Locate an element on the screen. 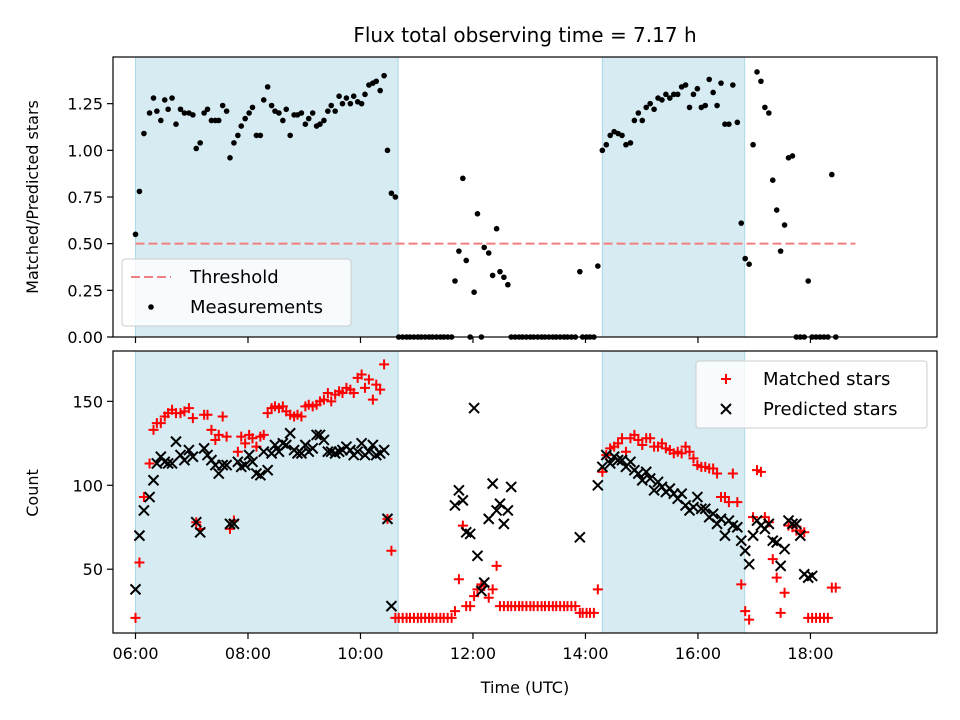 This screenshot has height=720, width=960. top-y-tick-label: 1.25 is located at coordinates (85, 104).